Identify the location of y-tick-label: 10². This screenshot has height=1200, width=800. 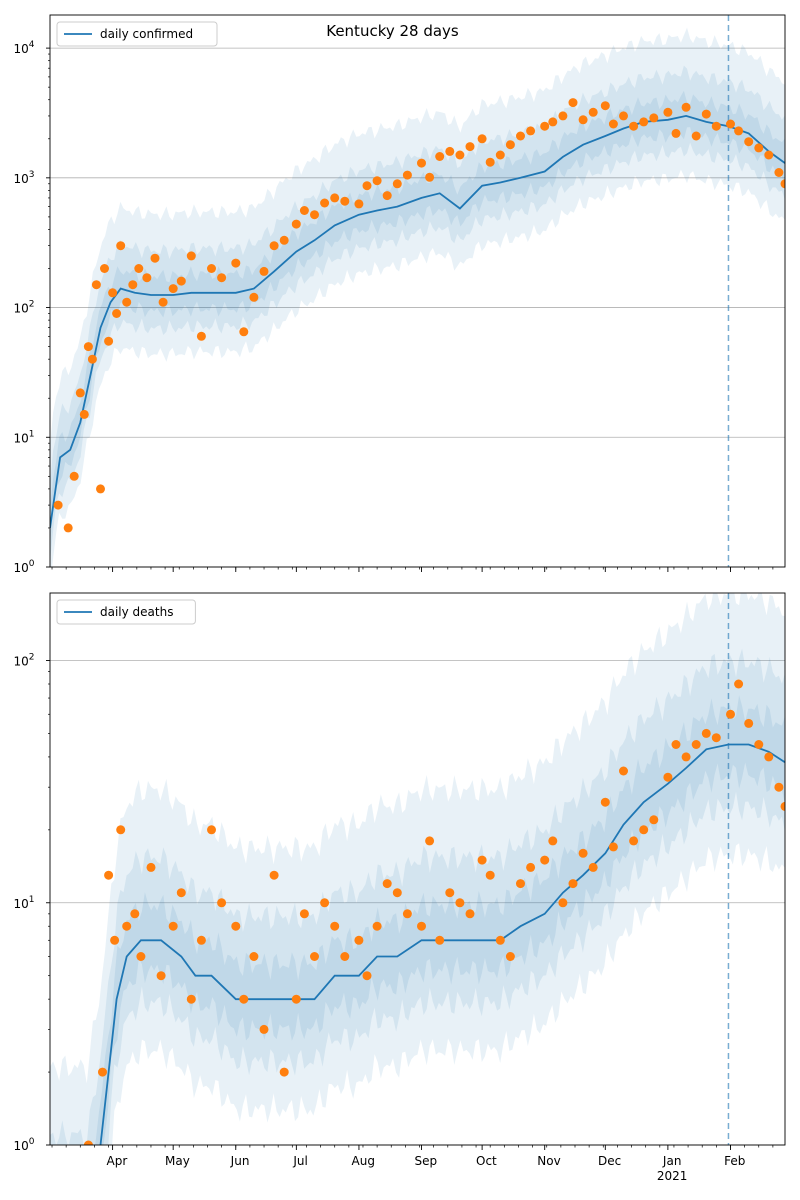
(23, 308).